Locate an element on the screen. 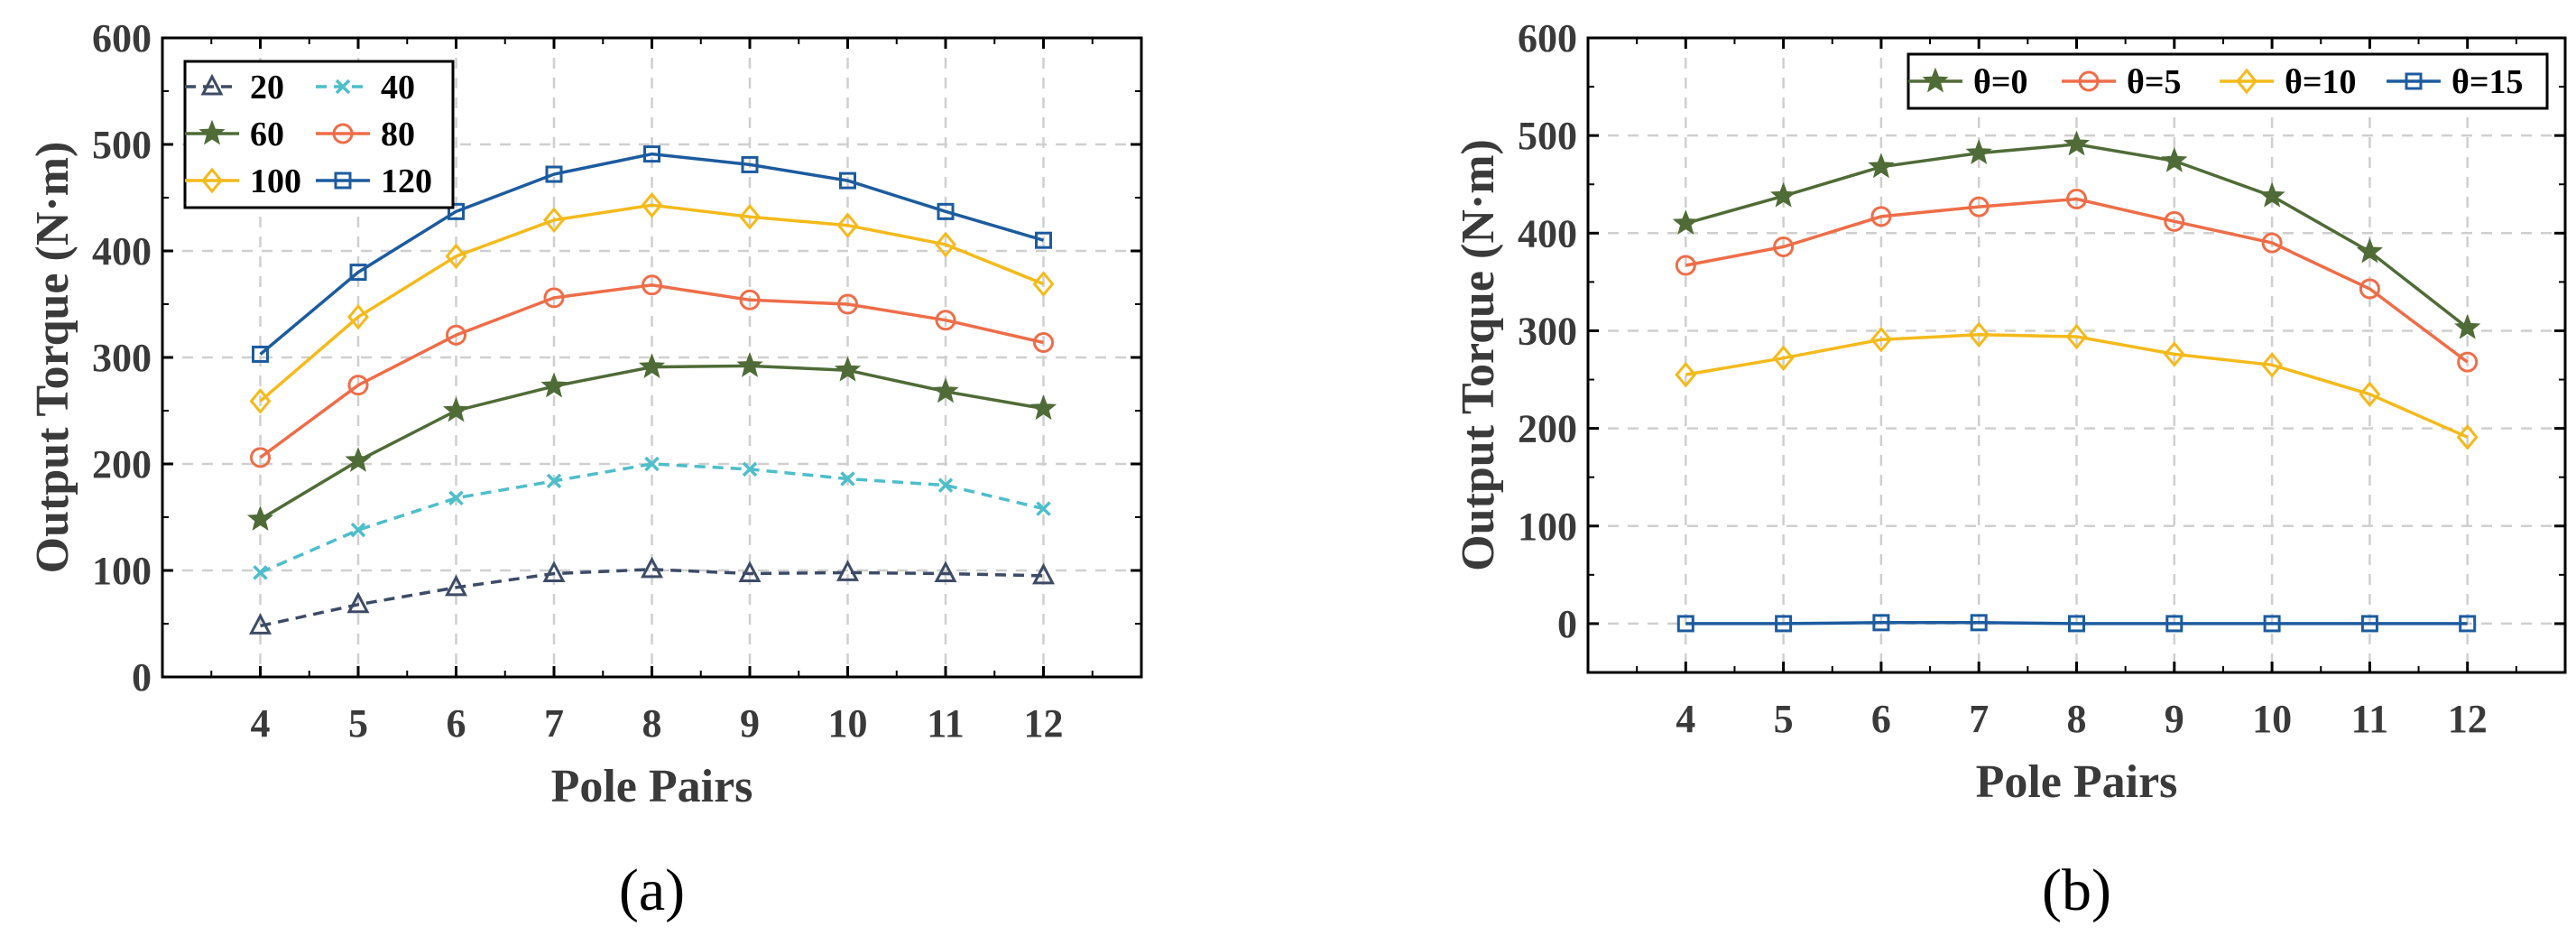  legend-item: θ=15 is located at coordinates (2455, 82).